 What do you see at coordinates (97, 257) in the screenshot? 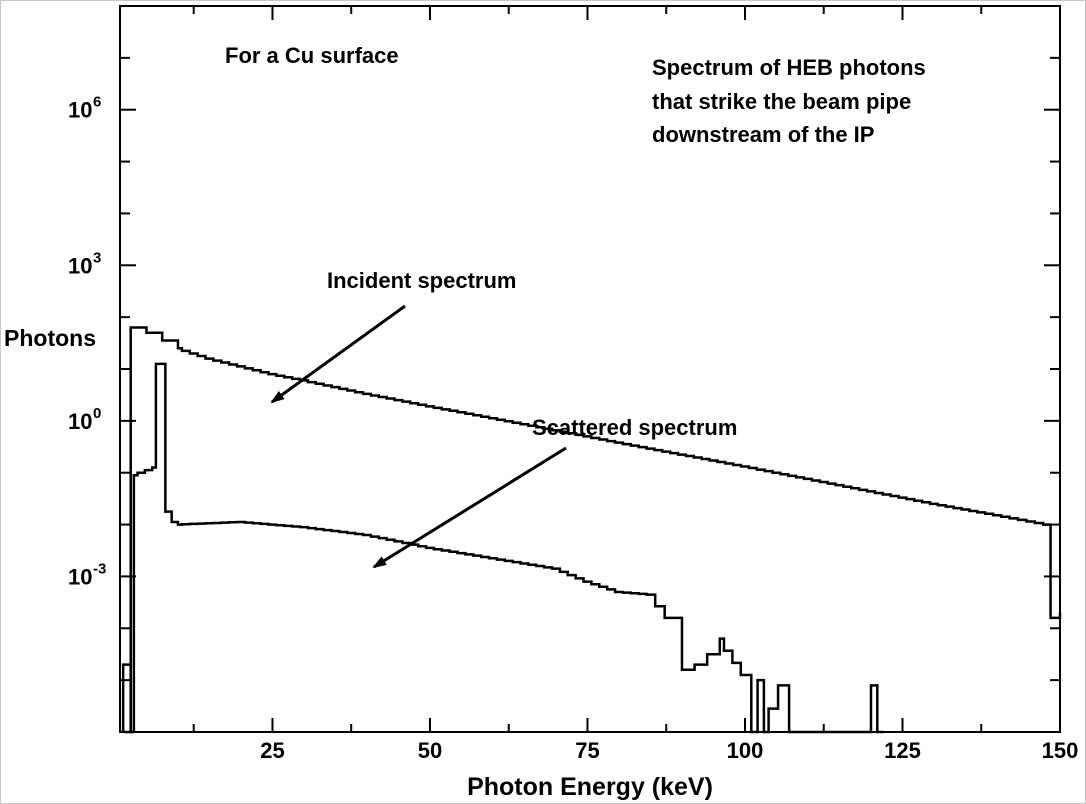
I see `y-tick-label-exponent: 3` at bounding box center [97, 257].